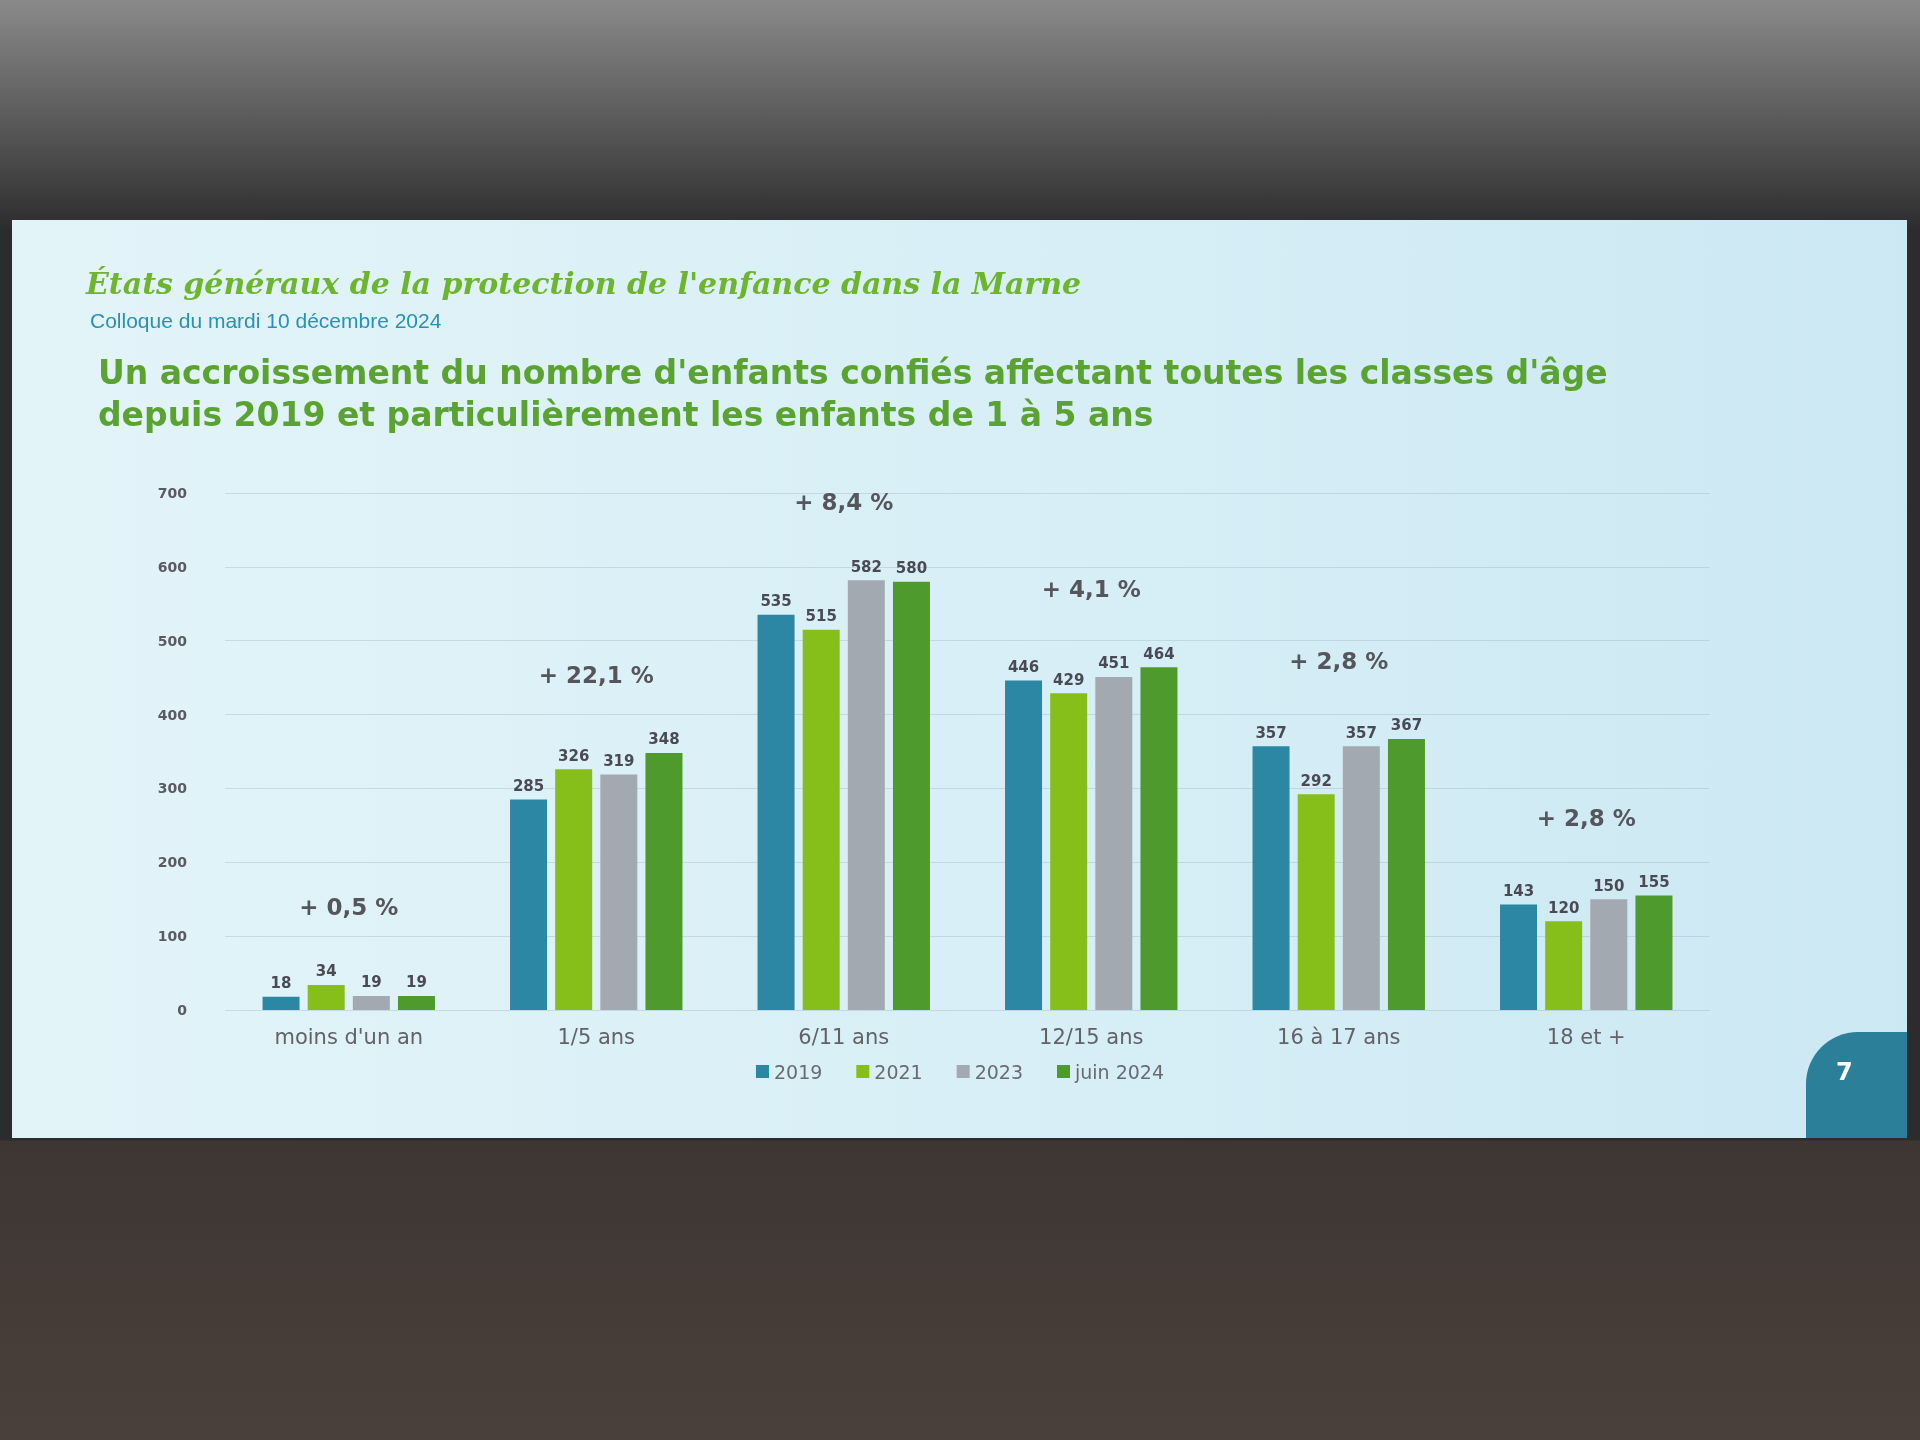  What do you see at coordinates (349, 906) in the screenshot?
I see `annotation: + 0,5 %` at bounding box center [349, 906].